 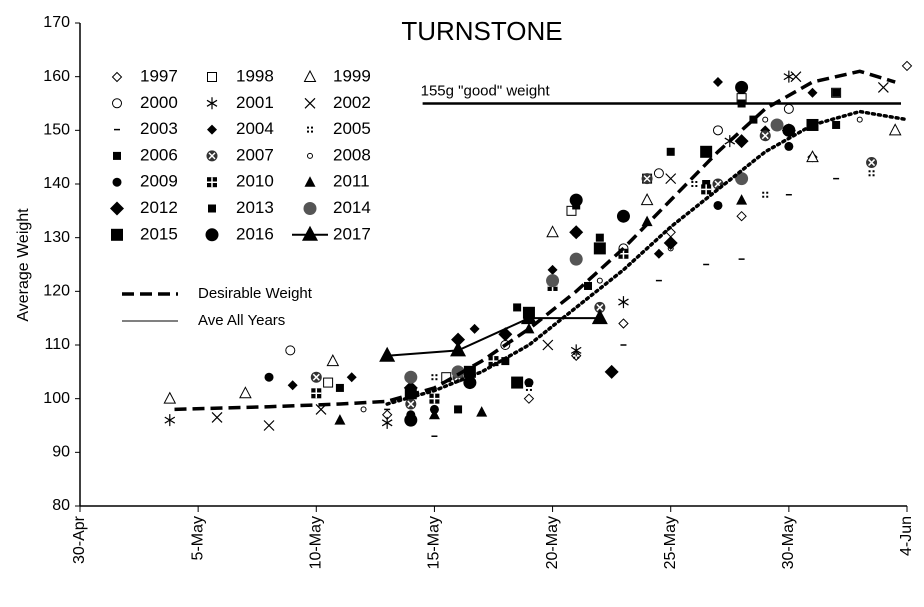 I want to click on legend-label: 2002, so click(x=352, y=102).